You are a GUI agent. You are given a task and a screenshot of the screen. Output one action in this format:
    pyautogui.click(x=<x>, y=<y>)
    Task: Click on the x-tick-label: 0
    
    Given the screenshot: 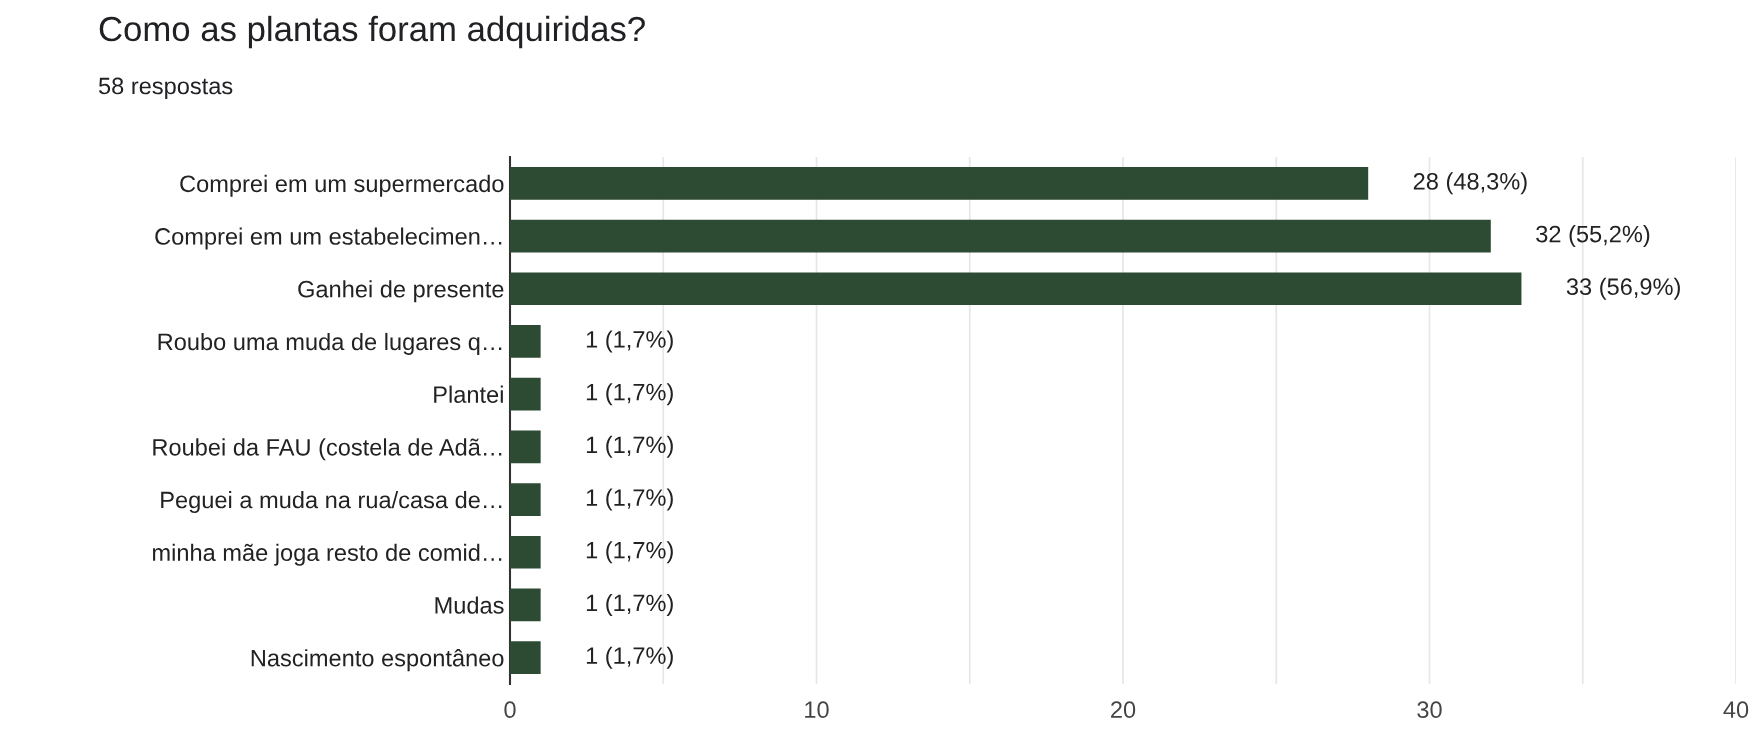 What is the action you would take?
    pyautogui.click(x=510, y=710)
    